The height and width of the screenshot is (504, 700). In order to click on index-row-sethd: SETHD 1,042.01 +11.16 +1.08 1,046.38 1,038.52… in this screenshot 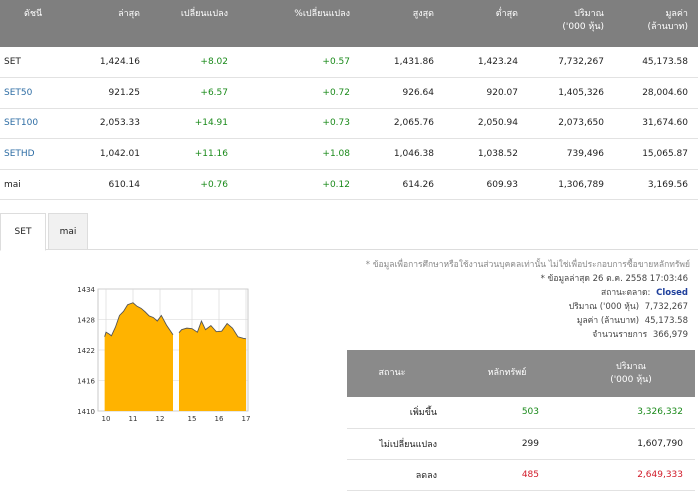, I will do `click(349, 154)`.